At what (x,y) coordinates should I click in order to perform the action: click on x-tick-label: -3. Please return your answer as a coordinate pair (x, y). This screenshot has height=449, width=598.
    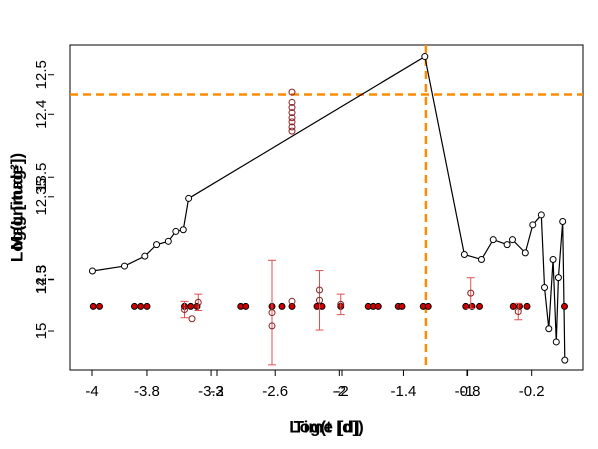
    Looking at the image, I should click on (216, 391).